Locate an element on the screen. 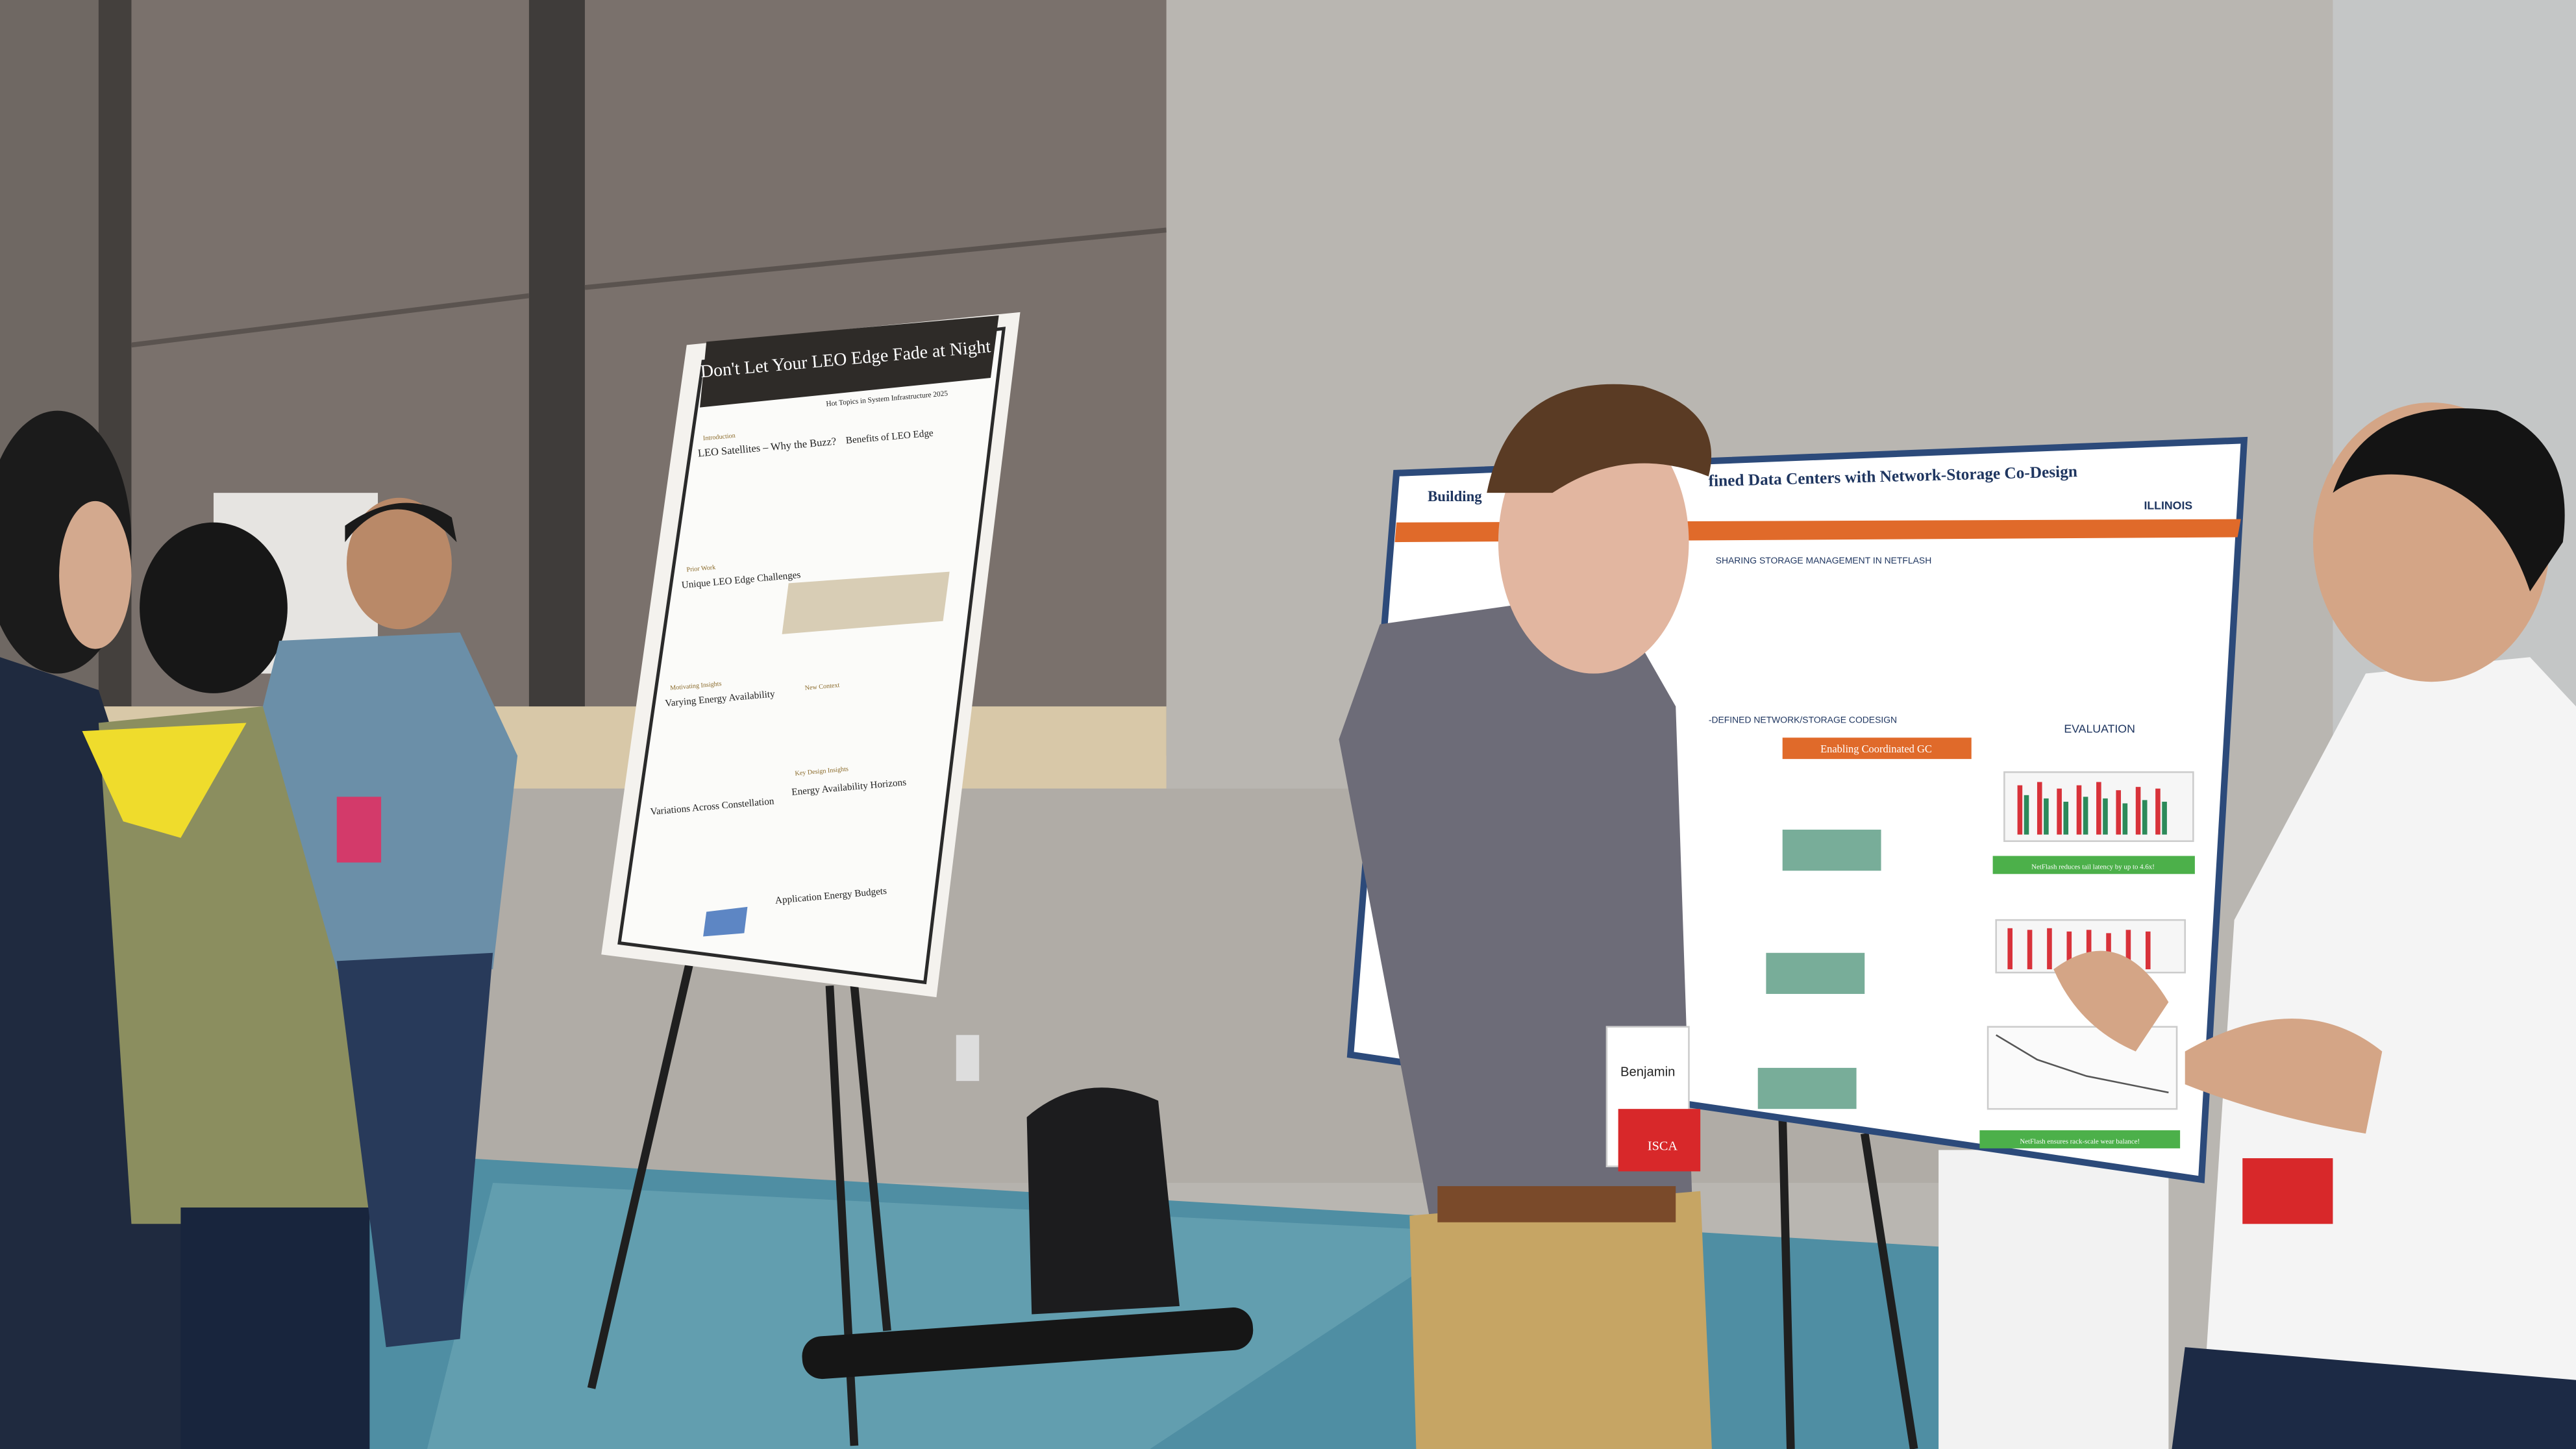 Image resolution: width=2576 pixels, height=1449 pixels. poster-title: Building is located at coordinates (1455, 496).